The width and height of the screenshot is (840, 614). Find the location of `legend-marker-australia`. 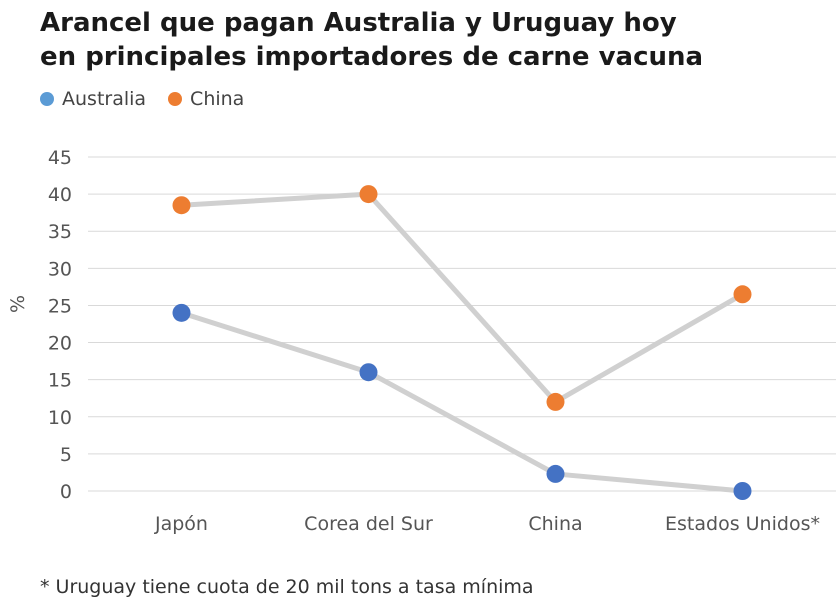

legend-marker-australia is located at coordinates (47, 99).